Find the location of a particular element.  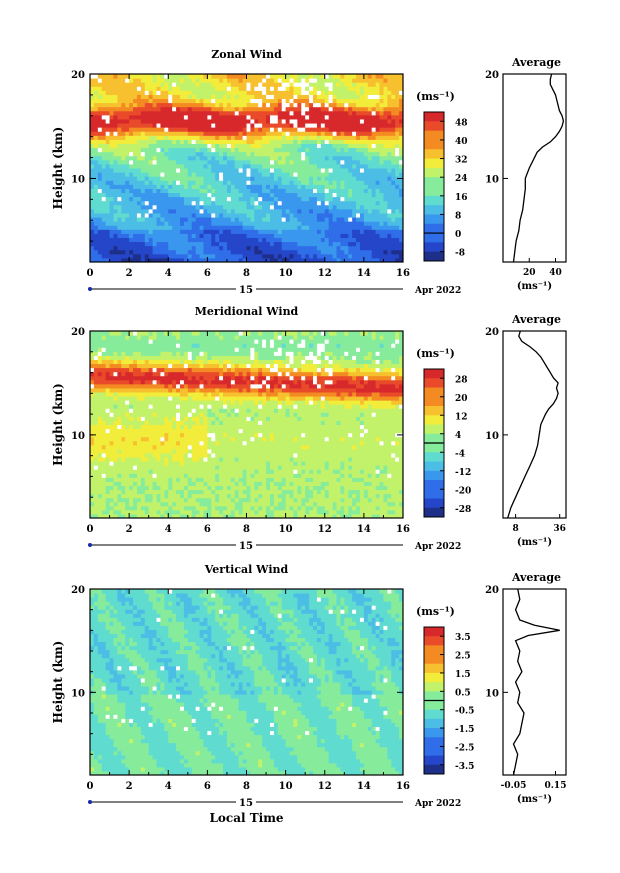

date-month: Apr 2022 is located at coordinates (437, 291).